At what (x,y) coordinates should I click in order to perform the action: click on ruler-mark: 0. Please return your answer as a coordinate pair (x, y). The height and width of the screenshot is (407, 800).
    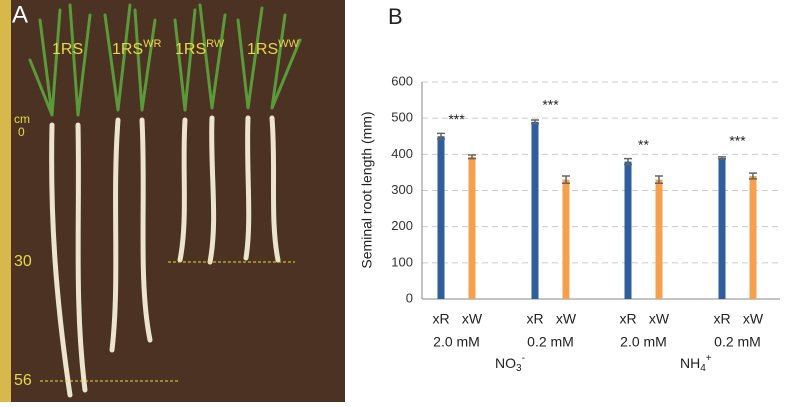
    Looking at the image, I should click on (21, 132).